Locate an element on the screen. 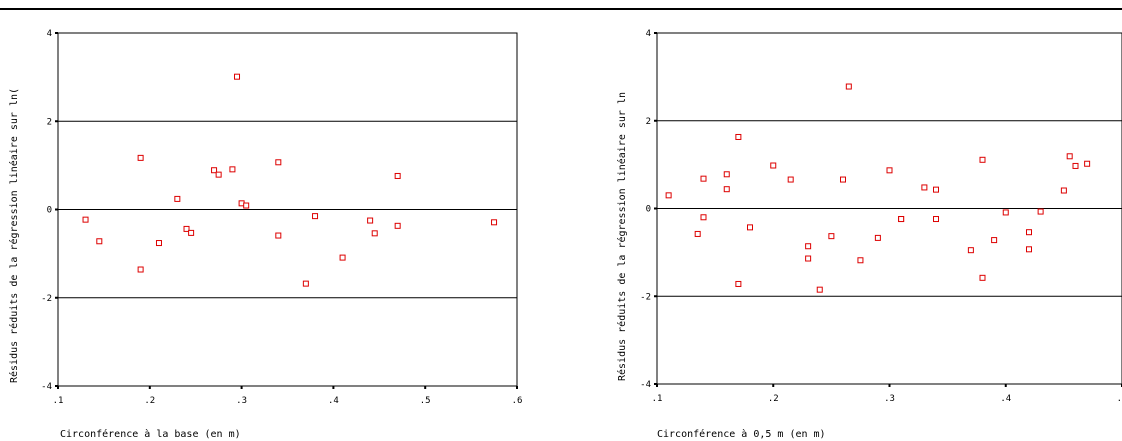  x-axis-label: Circonférence à la base (en m) is located at coordinates (150, 434).